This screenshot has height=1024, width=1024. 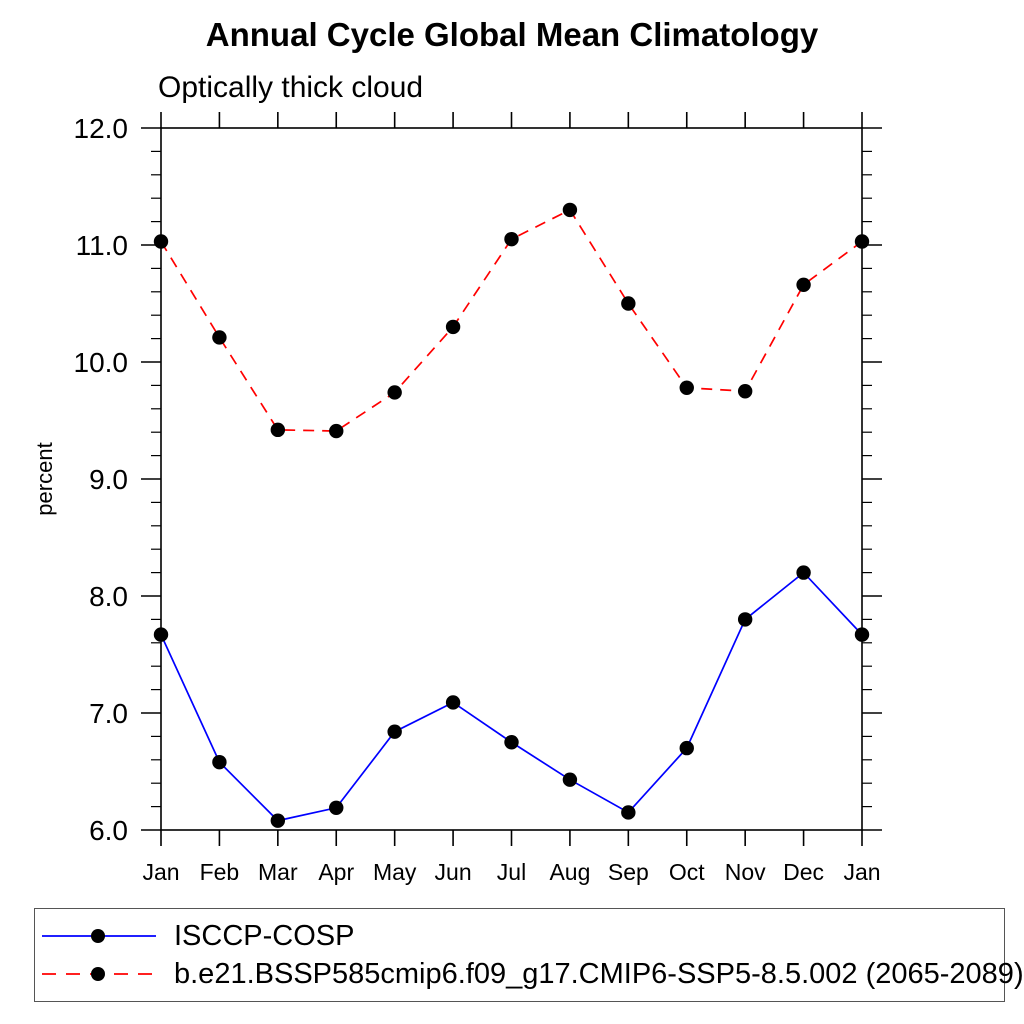 I want to click on x-axis-tick-label: Oct, so click(x=687, y=872).